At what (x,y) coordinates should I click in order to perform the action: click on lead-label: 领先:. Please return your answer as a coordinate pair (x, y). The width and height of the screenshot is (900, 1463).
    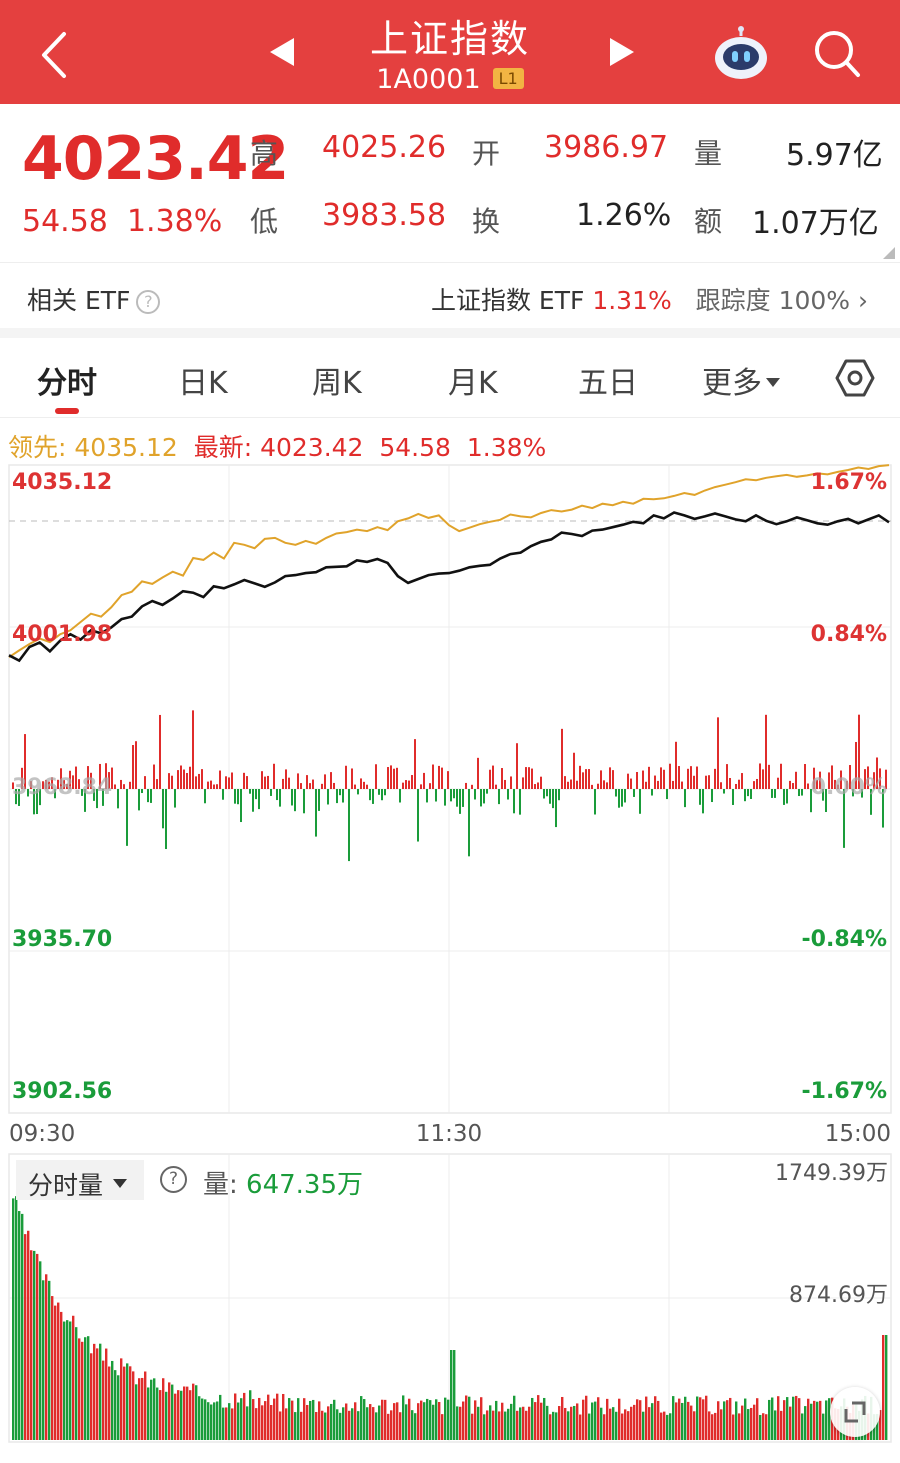
    Looking at the image, I should click on (37, 447).